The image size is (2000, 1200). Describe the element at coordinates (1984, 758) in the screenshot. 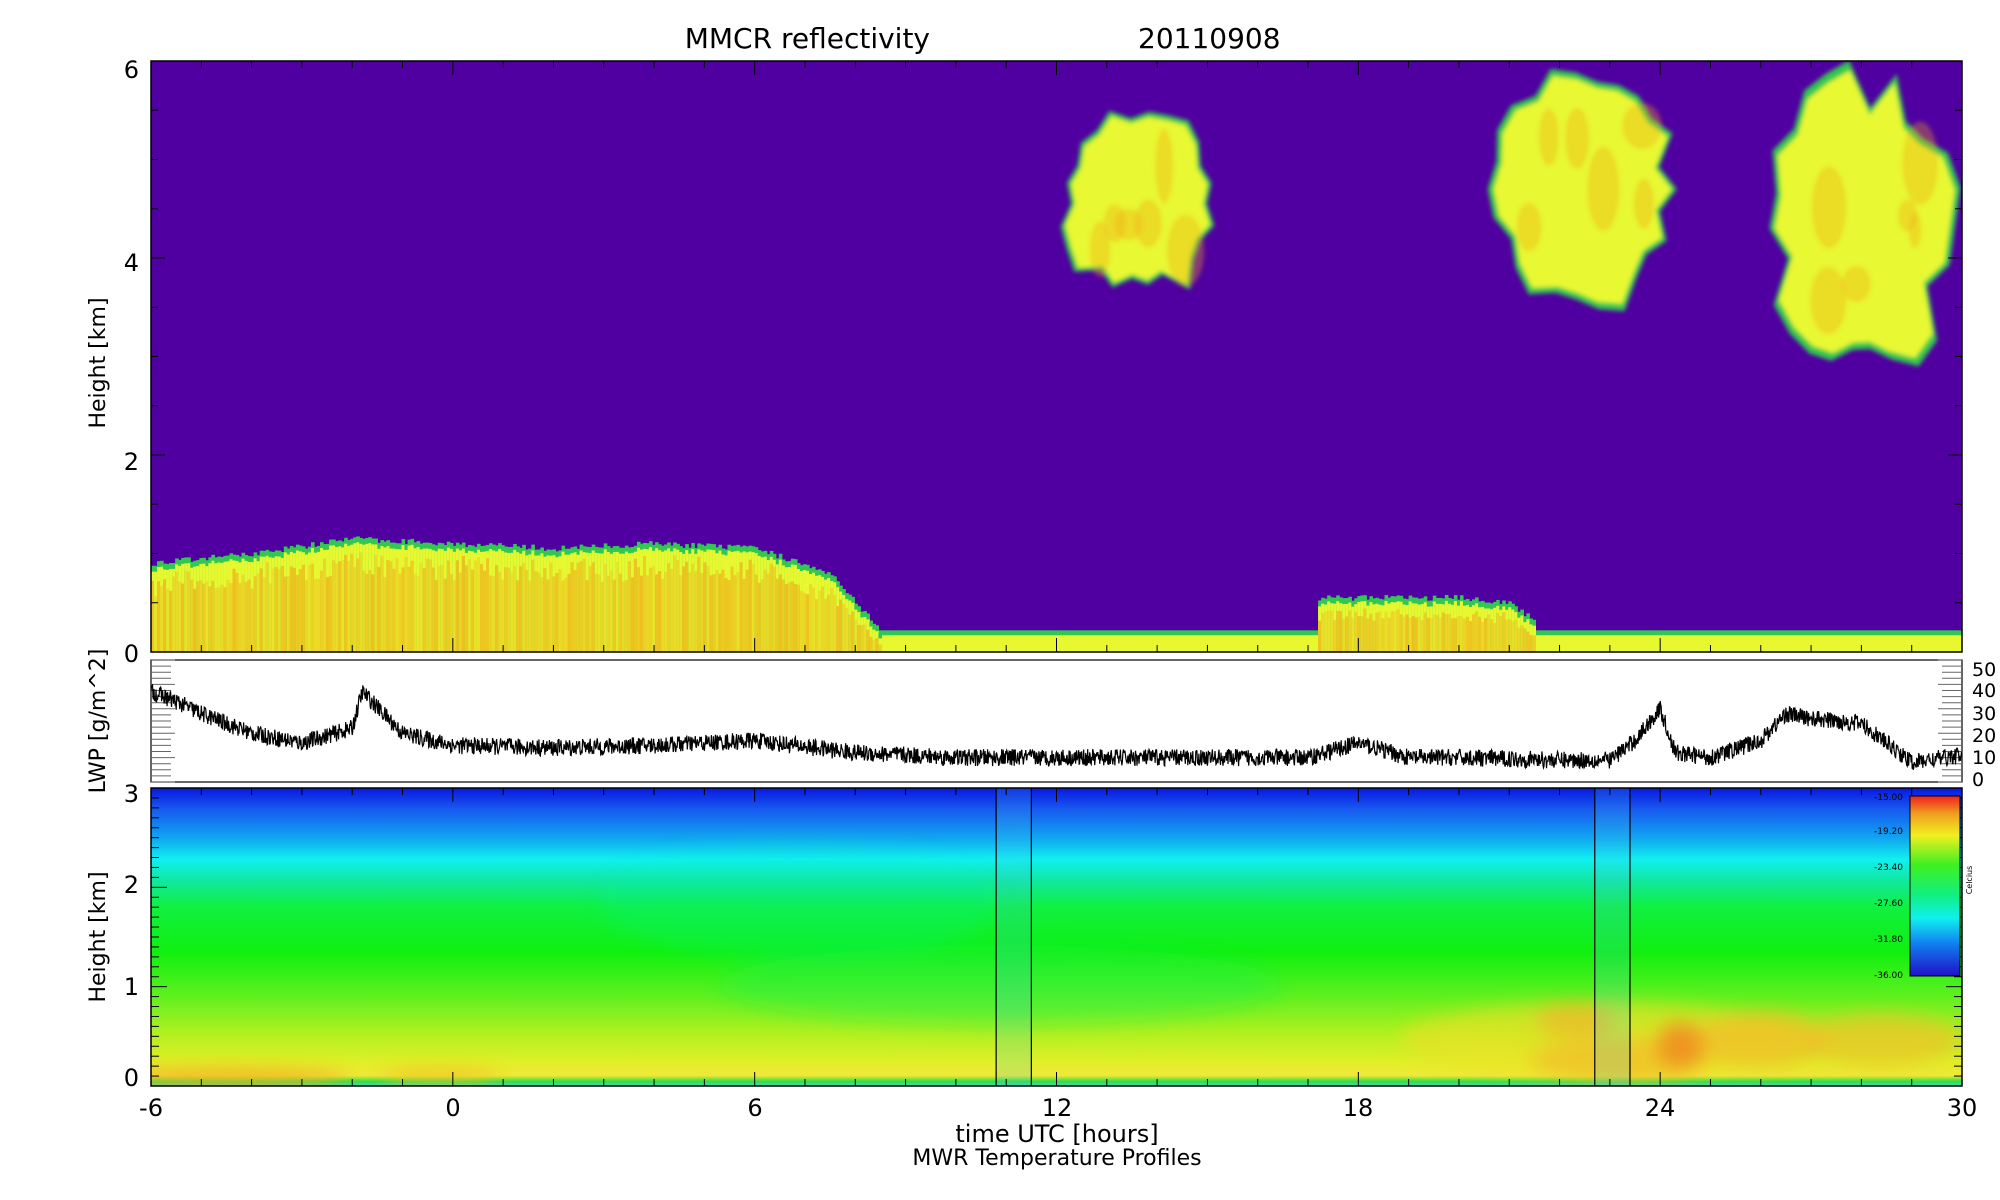

I see `lwp-ytick-label-10: 10` at that location.